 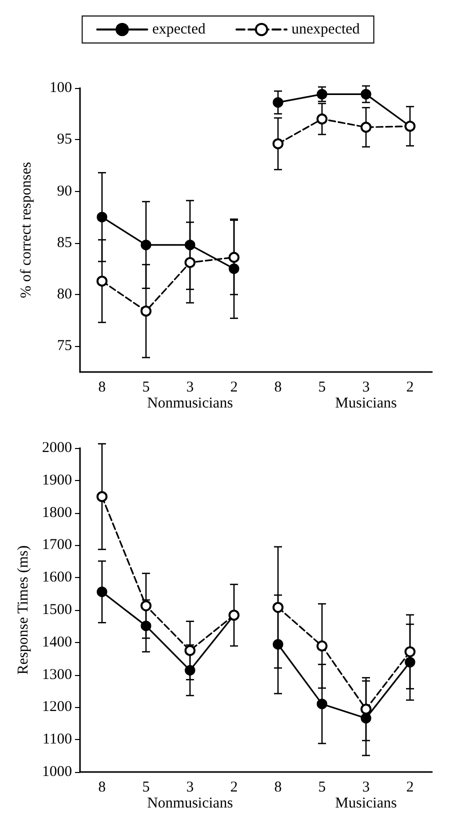 What do you see at coordinates (57, 740) in the screenshot?
I see `y-tick-label: 1100` at bounding box center [57, 740].